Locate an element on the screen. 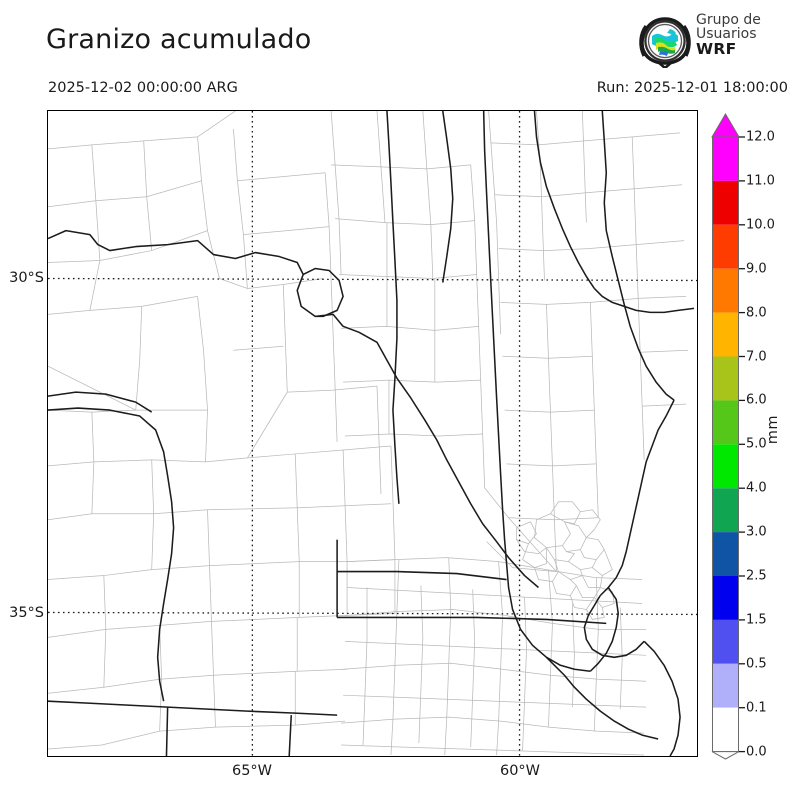 The image size is (800, 800). cb-tick-6: 6.0 is located at coordinates (756, 400).